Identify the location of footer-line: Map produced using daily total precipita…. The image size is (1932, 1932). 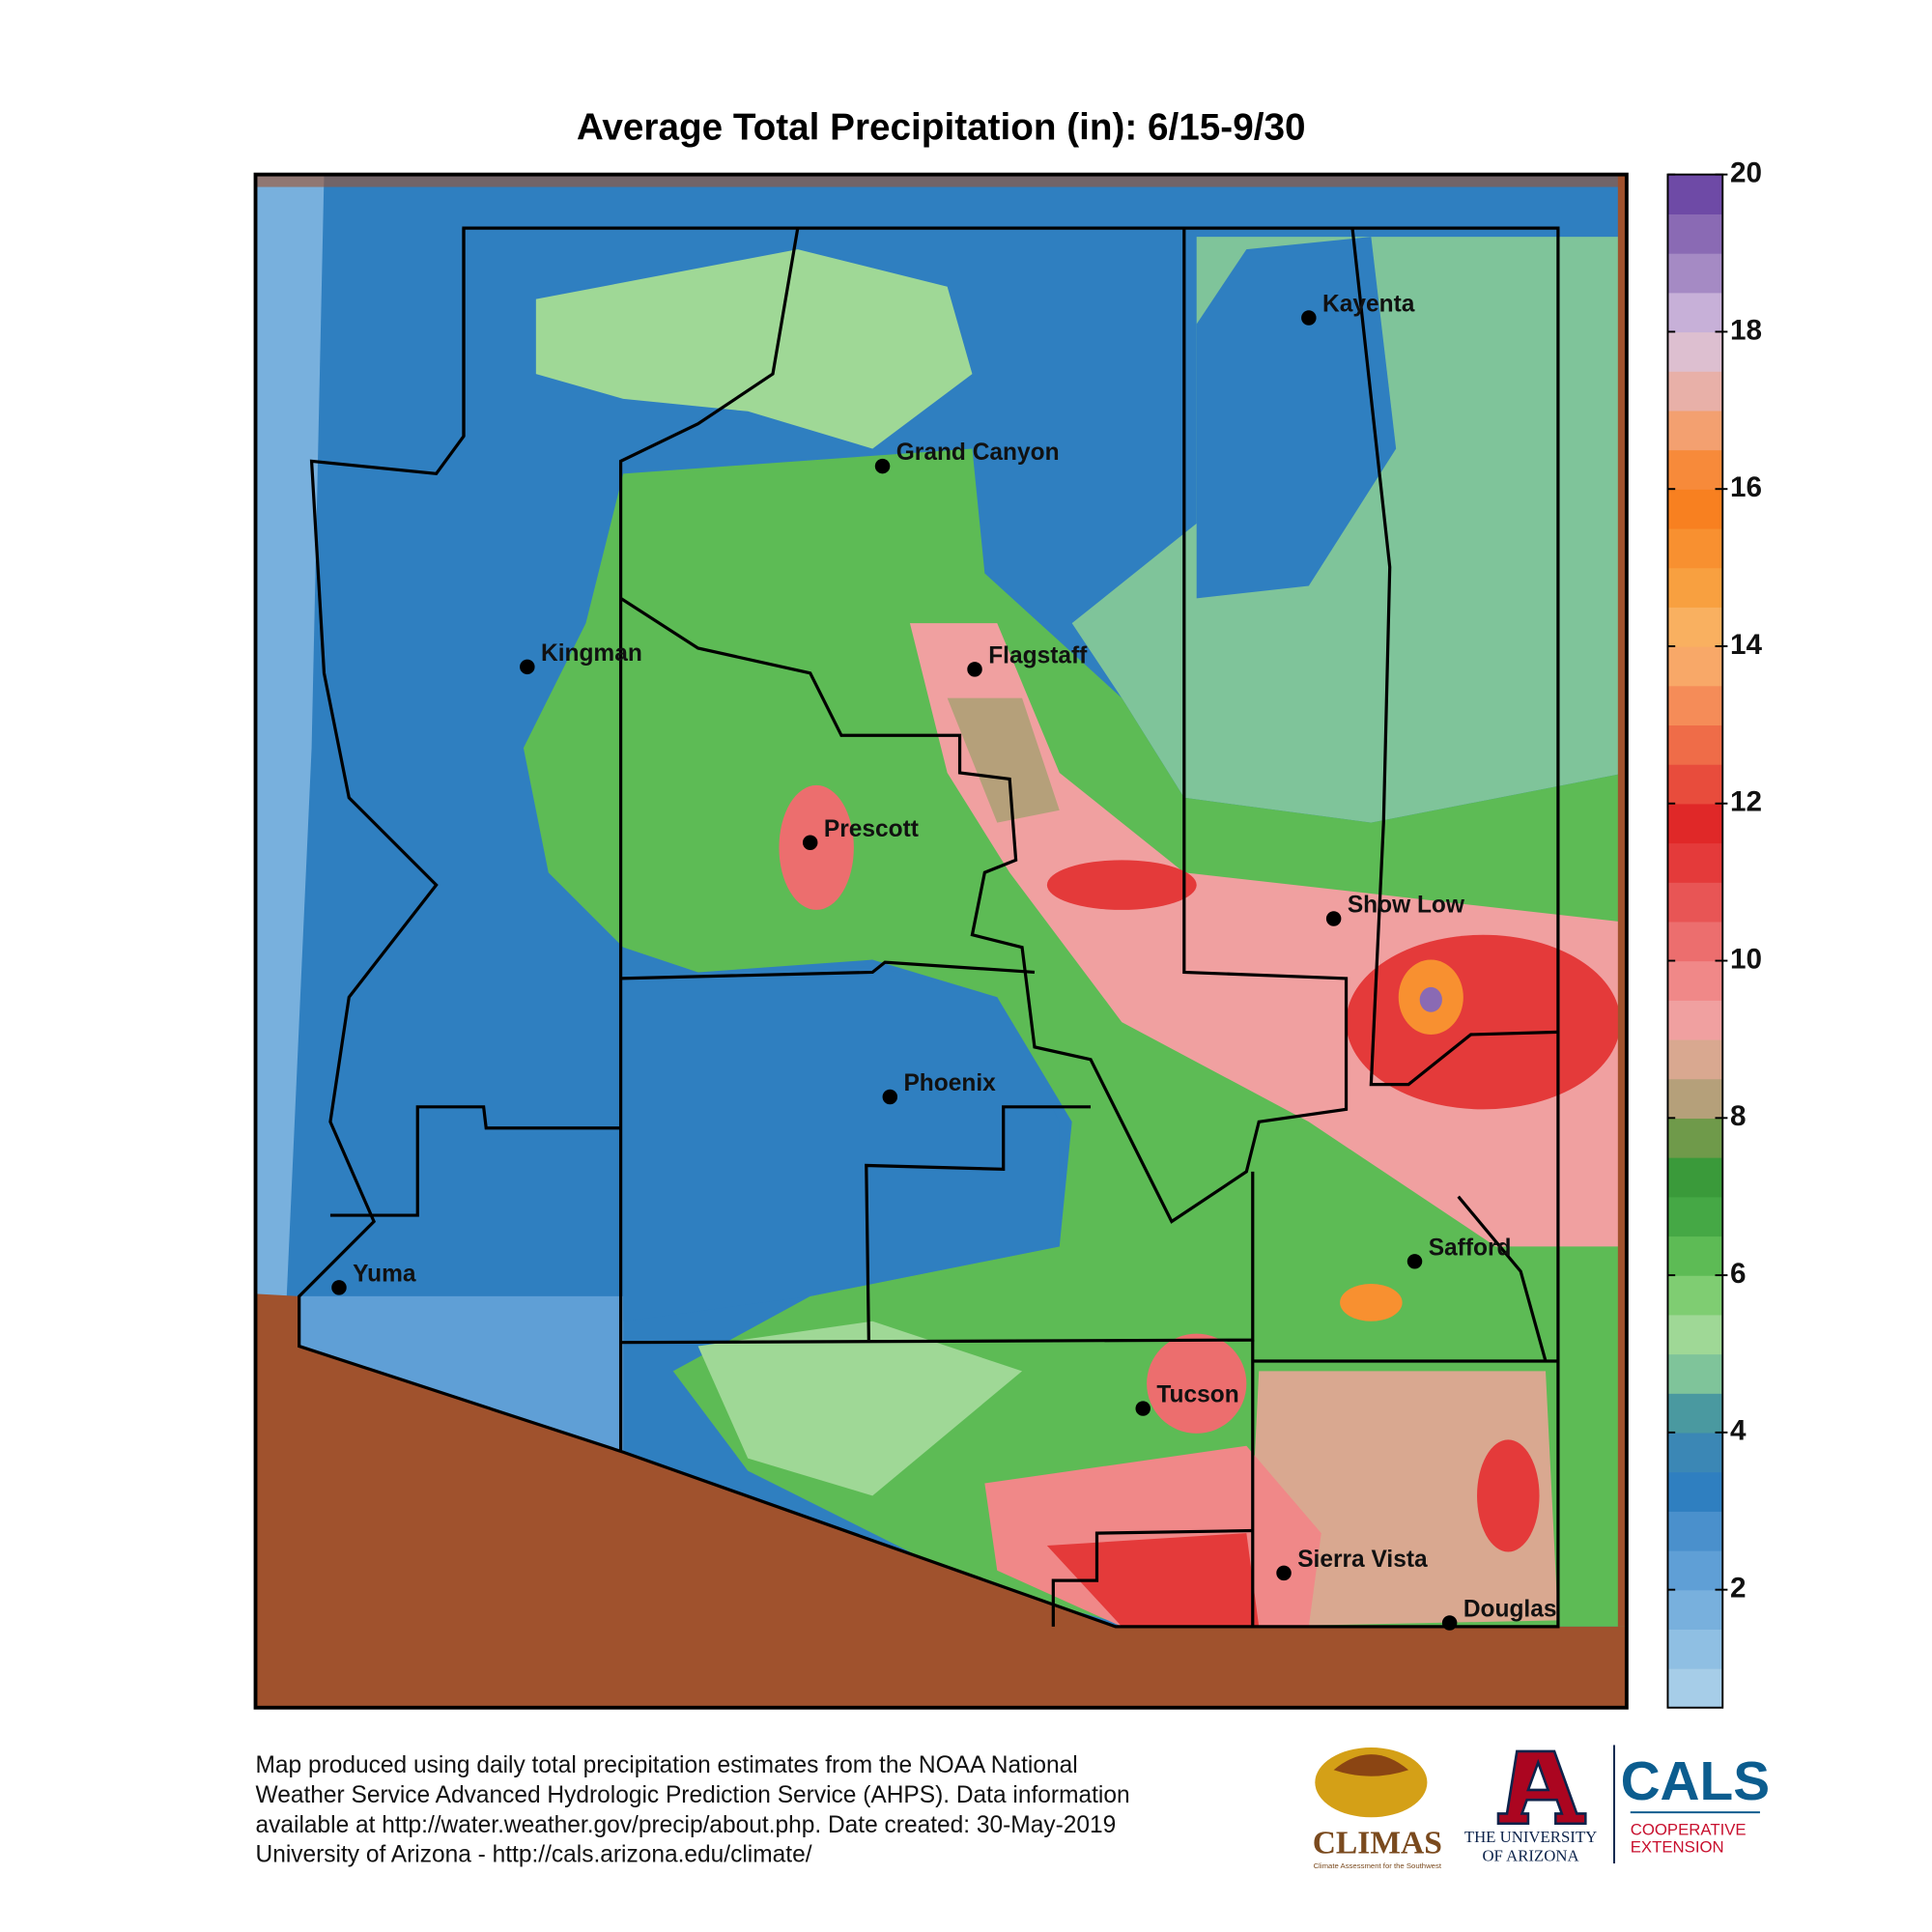
(667, 1765).